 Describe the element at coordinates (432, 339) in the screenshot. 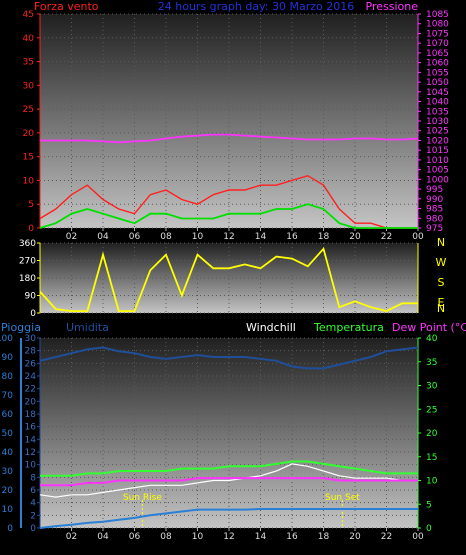

I see `temperature-tick-label: 40` at that location.